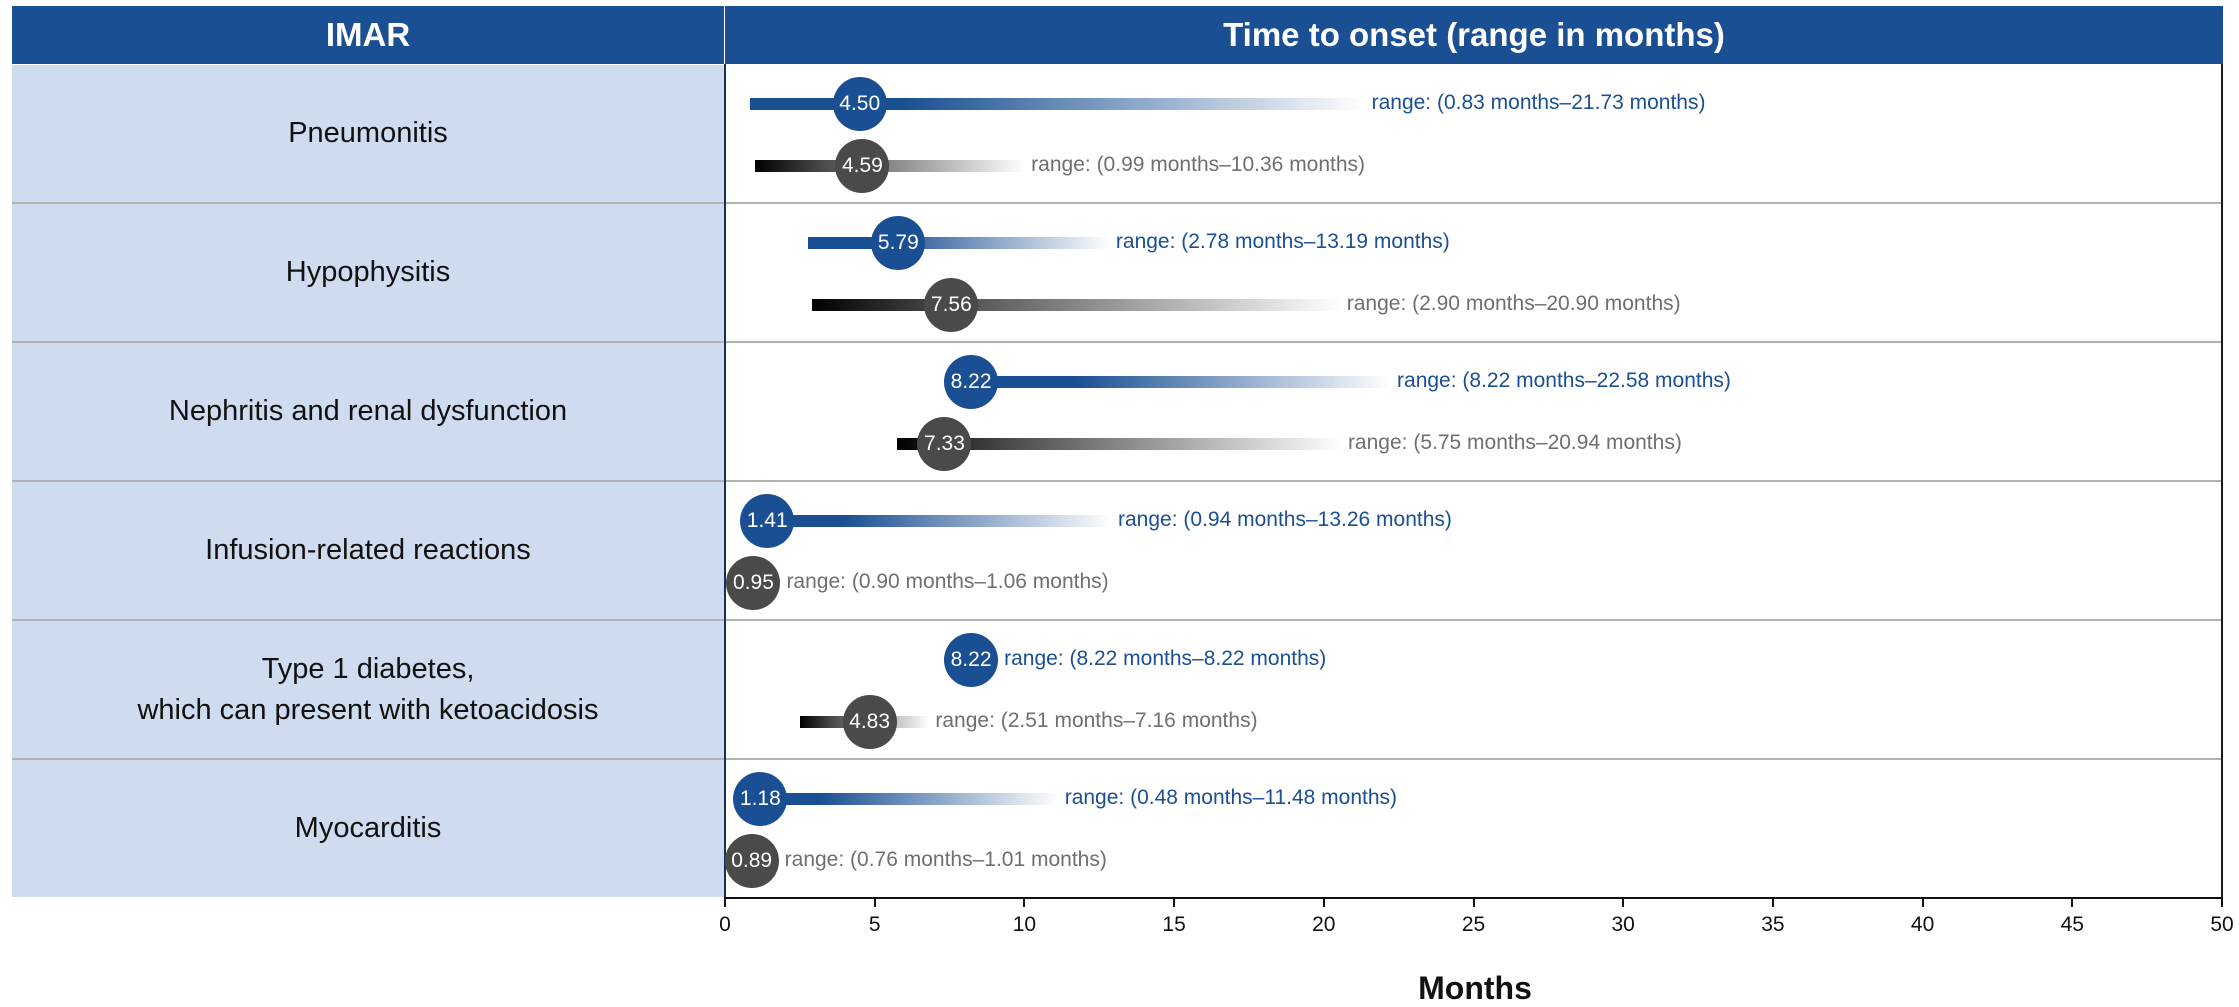 The image size is (2239, 1007). I want to click on x-tick-label: 40, so click(1922, 924).